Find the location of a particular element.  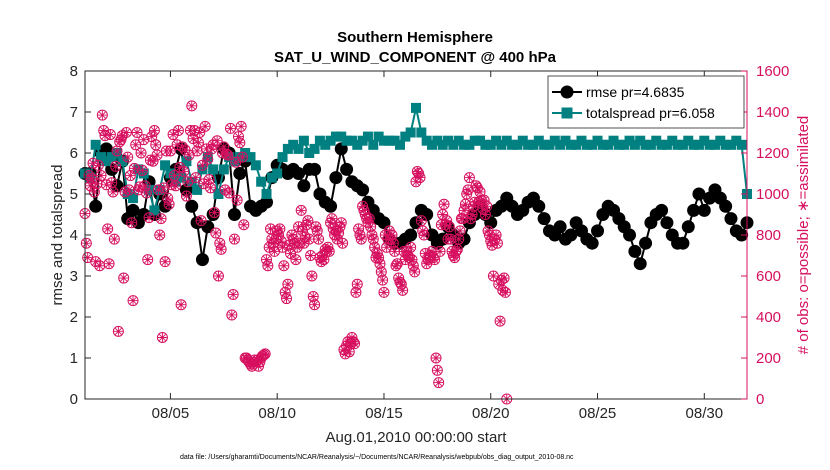

legend: rmse pr=4.6835 totalspread pr=6.058 is located at coordinates (646, 102).